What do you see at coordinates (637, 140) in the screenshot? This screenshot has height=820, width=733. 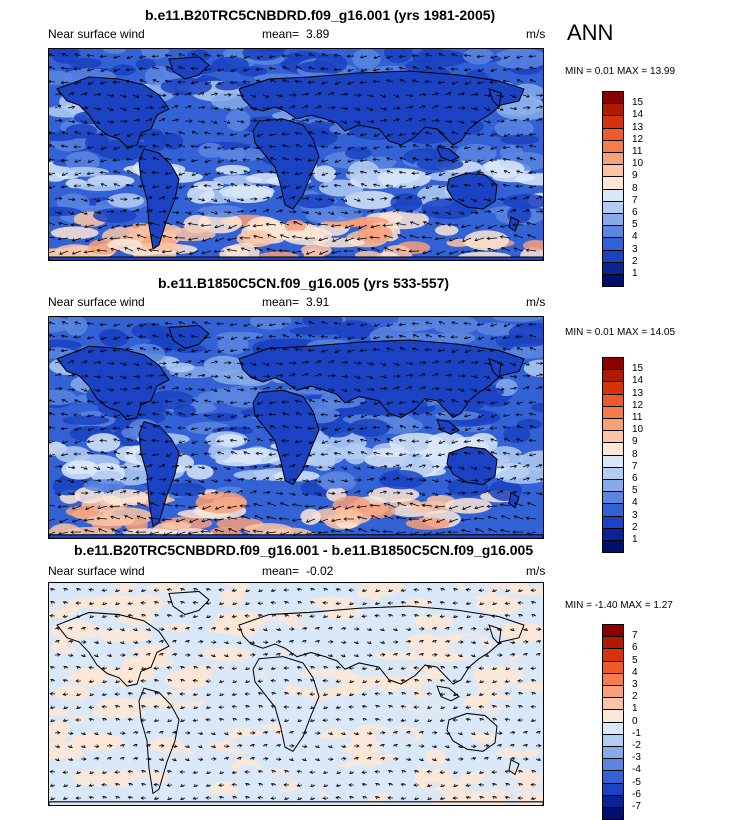 I see `colorbar-tick-label: 12` at bounding box center [637, 140].